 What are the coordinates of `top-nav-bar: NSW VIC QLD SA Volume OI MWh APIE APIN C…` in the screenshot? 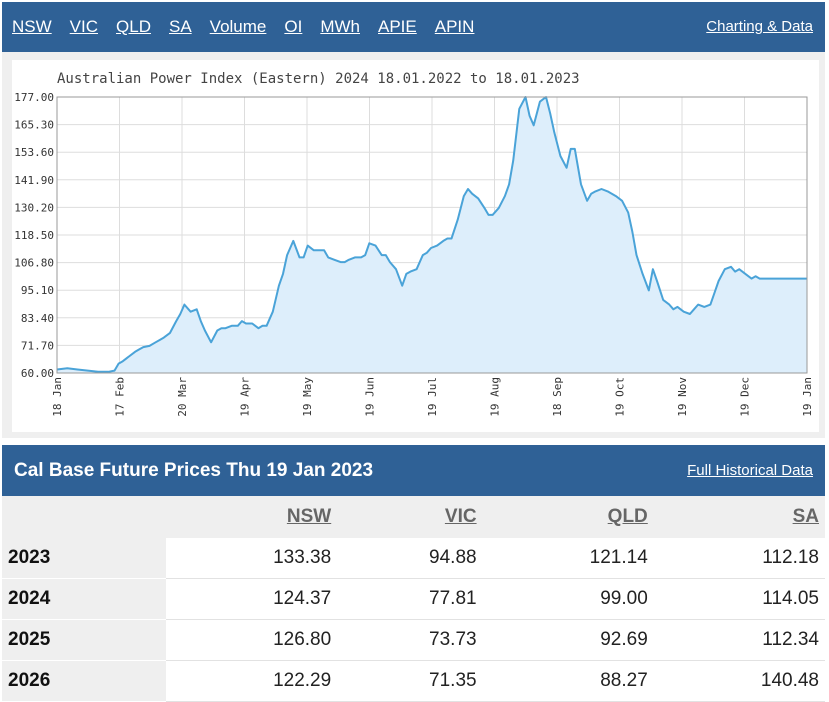 It's located at (413, 27).